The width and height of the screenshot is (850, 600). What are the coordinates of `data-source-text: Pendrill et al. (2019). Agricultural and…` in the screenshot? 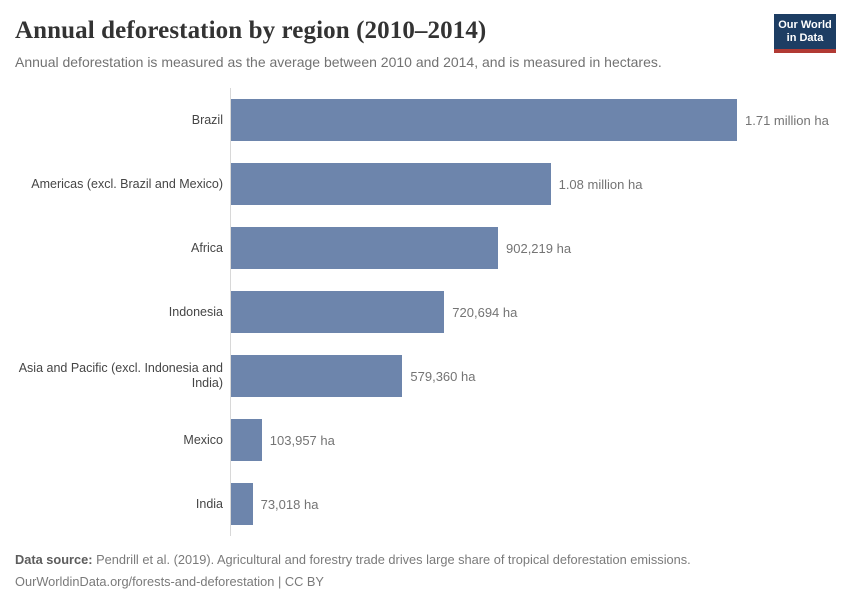 It's located at (393, 559).